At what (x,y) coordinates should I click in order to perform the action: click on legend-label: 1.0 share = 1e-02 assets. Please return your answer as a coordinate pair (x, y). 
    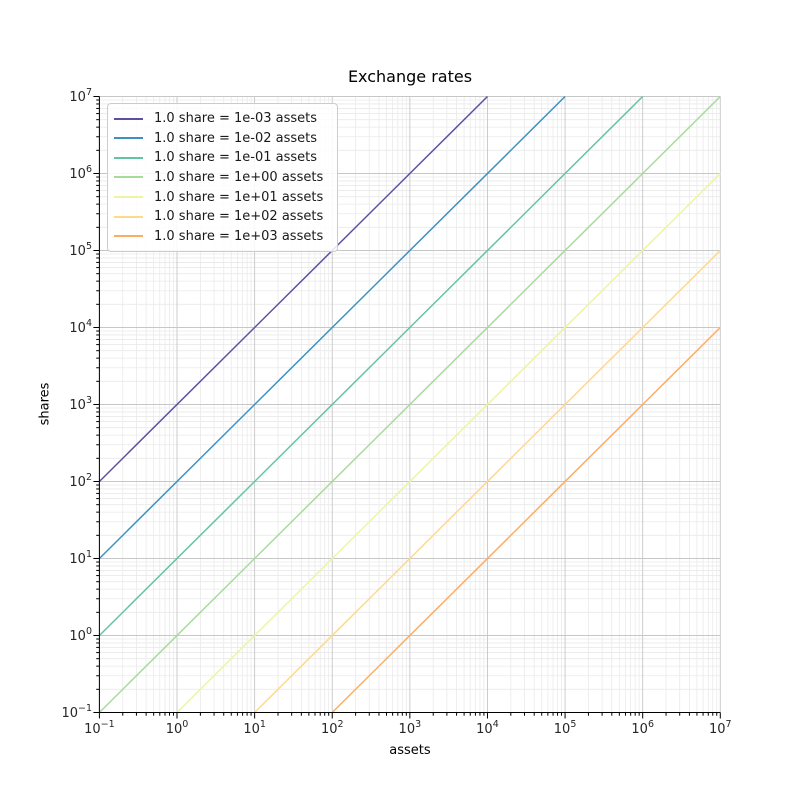
    Looking at the image, I should click on (236, 138).